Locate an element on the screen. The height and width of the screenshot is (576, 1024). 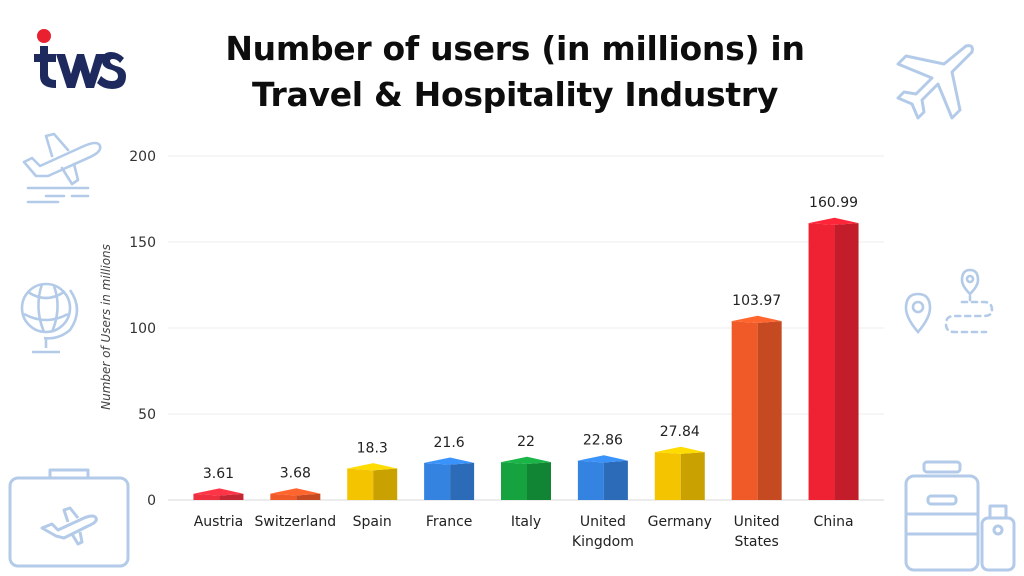
bar: 21.6 is located at coordinates (449, 467).